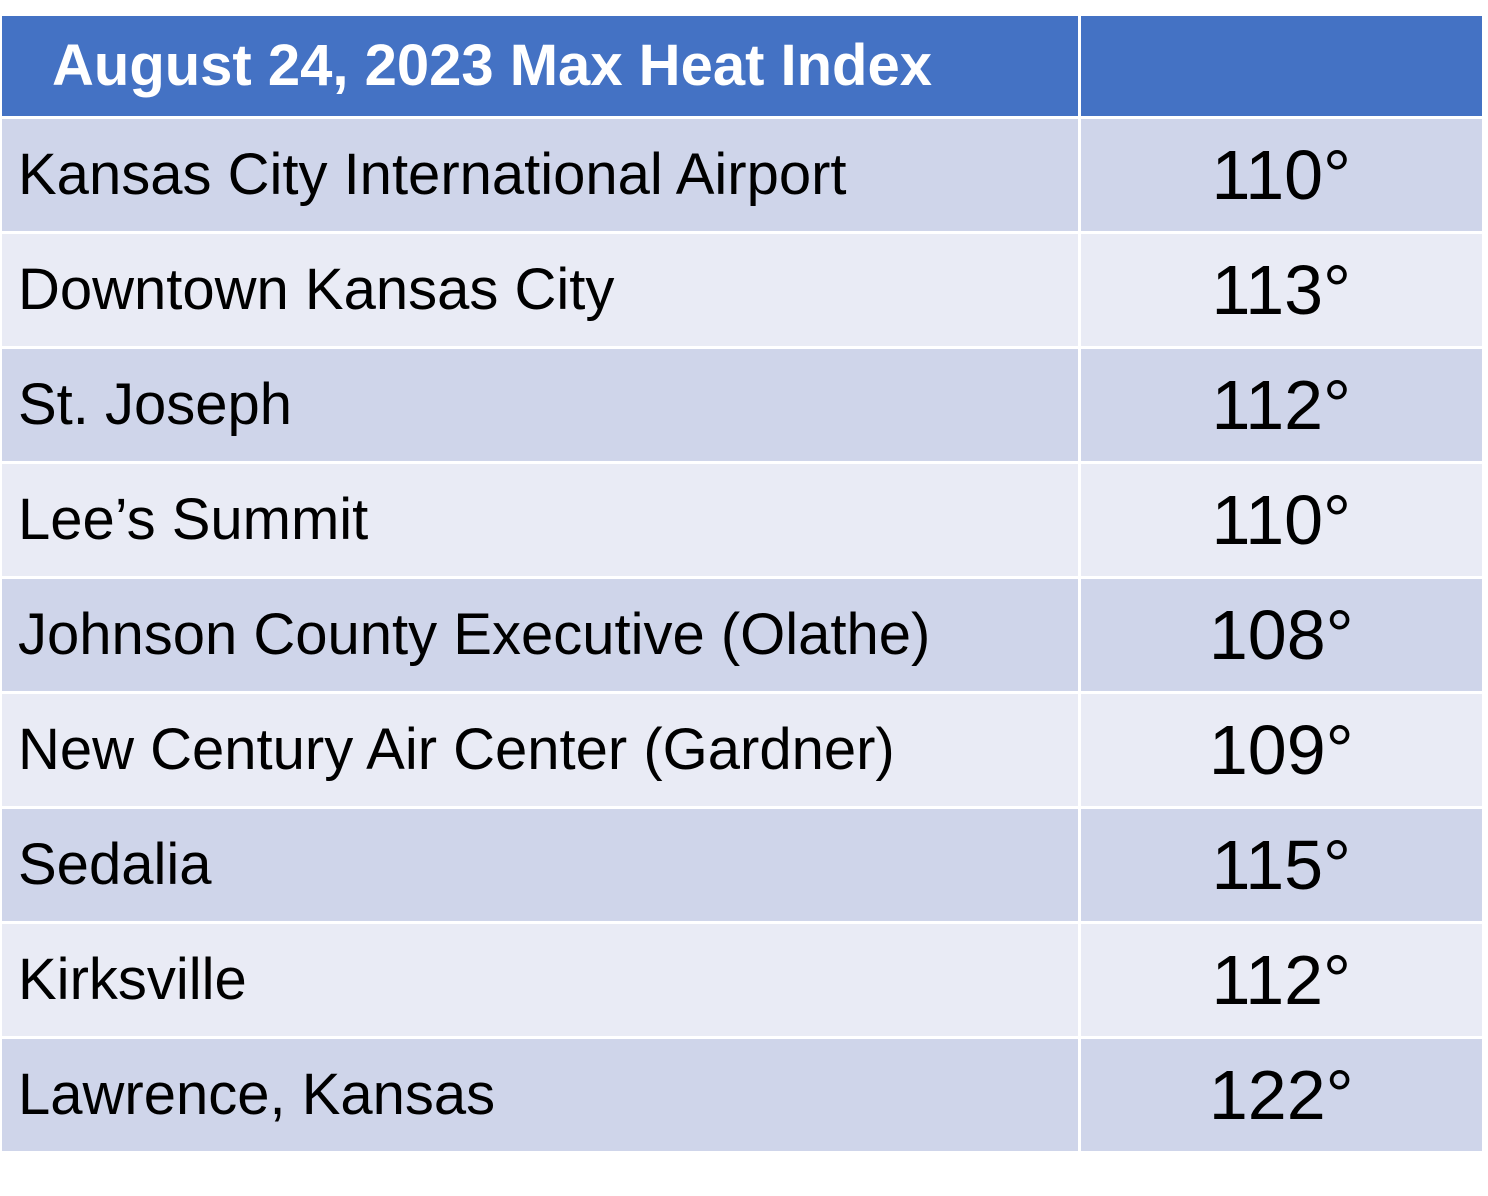 This screenshot has width=1488, height=1196. I want to click on location-name: Kansas City International Airport, so click(541, 175).